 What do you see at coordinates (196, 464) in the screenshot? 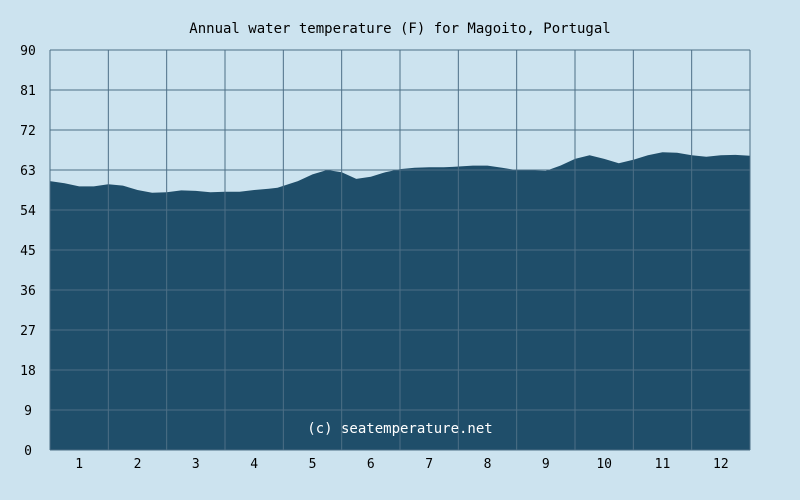
I see `x-tick-label: 3` at bounding box center [196, 464].